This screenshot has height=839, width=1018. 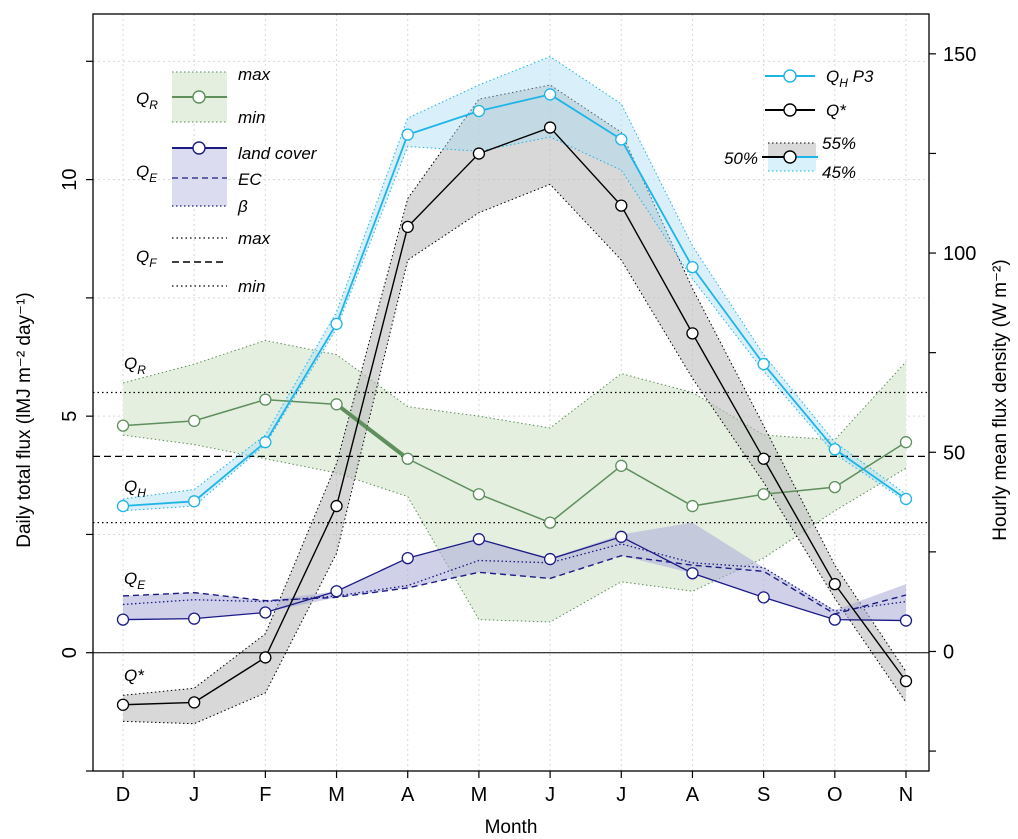 I want to click on inline-label-qr: QR, so click(x=135, y=365).